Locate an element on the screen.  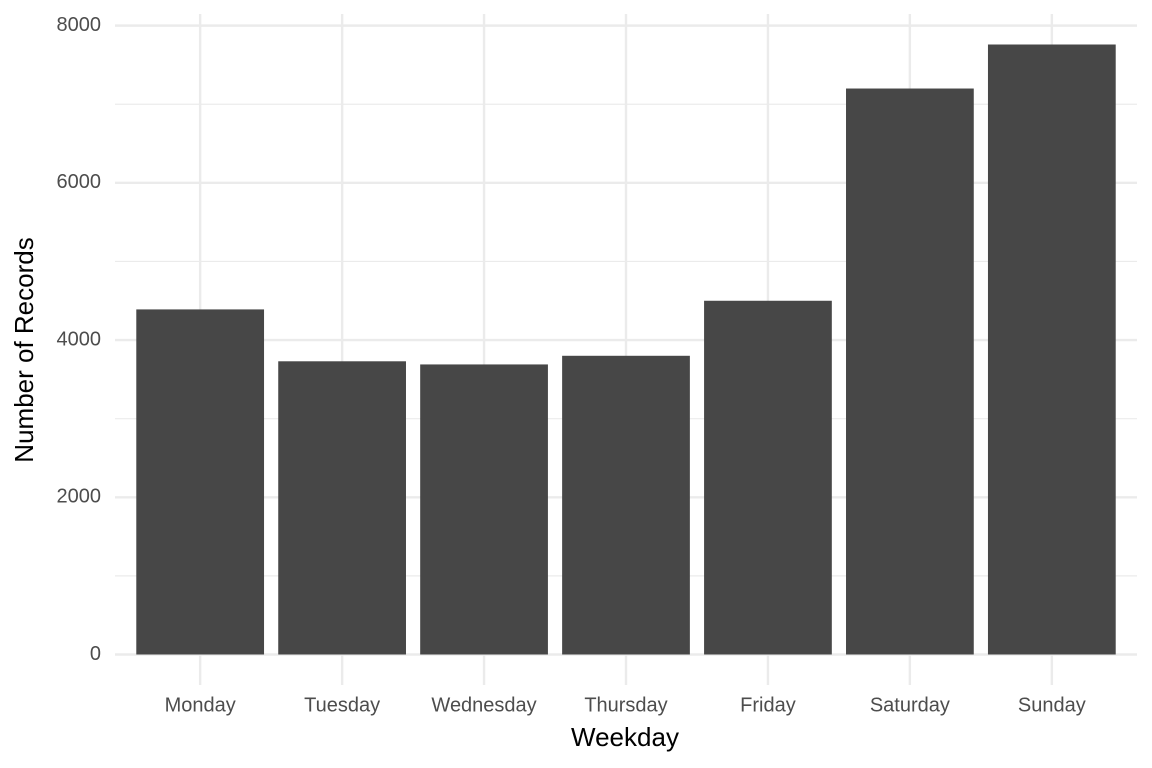
x-tick-label: Friday is located at coordinates (768, 705).